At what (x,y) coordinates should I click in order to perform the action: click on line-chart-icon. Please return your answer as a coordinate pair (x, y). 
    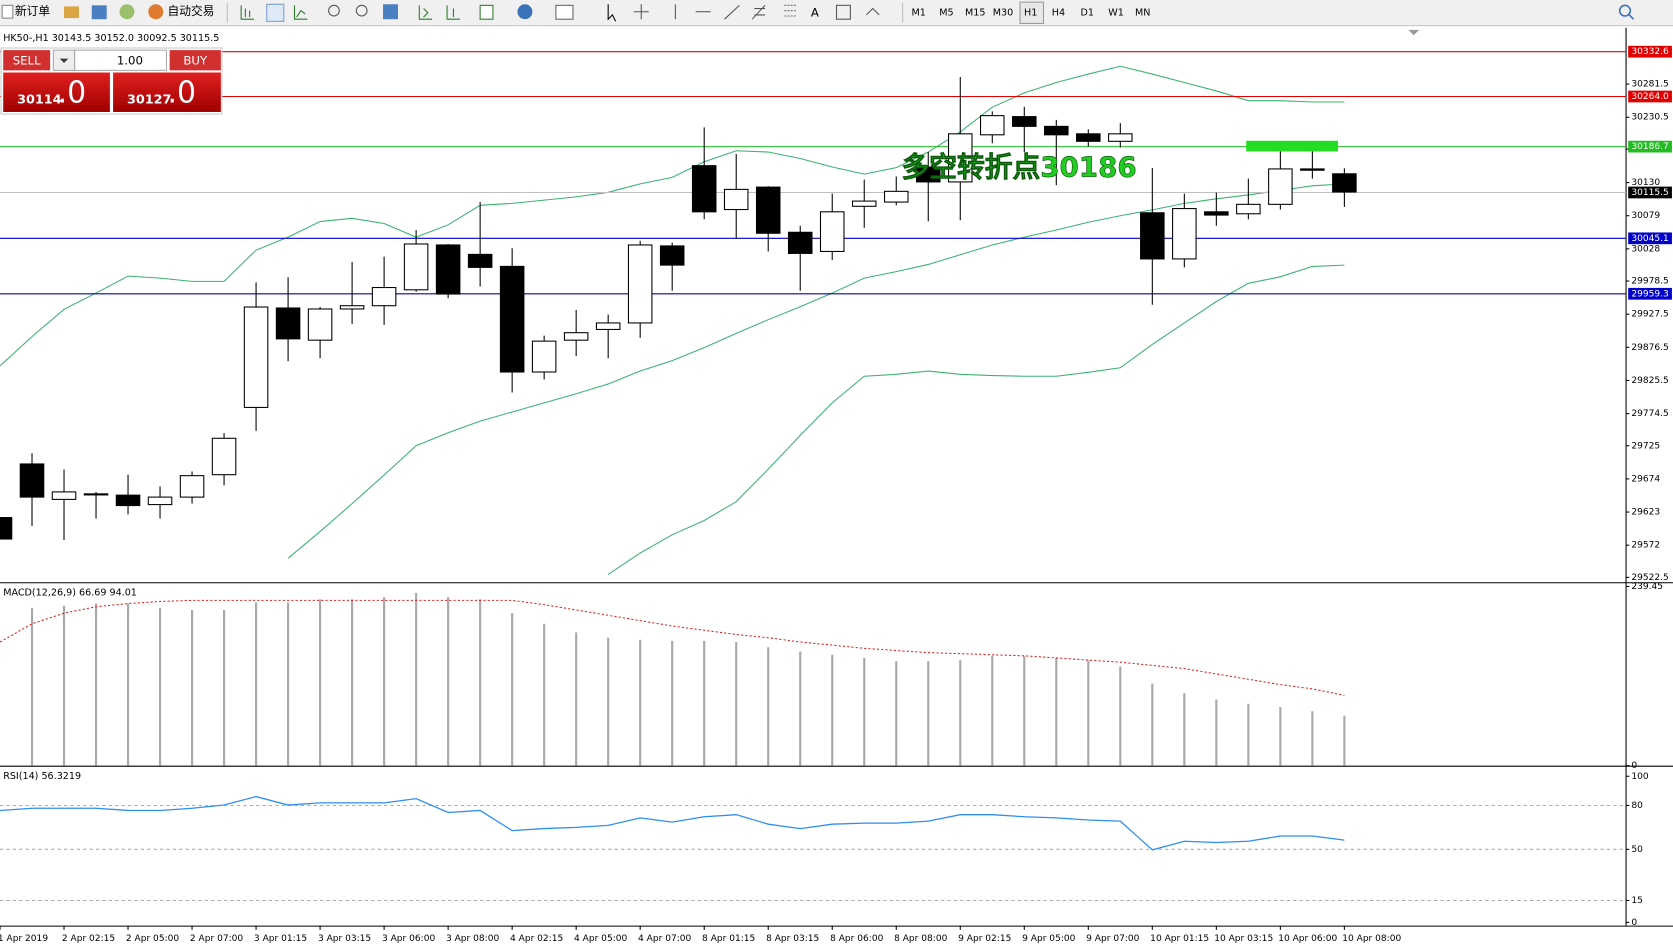
    Looking at the image, I should click on (300, 12).